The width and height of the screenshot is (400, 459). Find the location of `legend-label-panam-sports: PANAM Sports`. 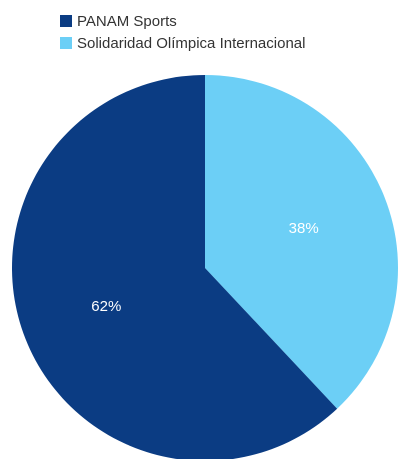

legend-label-panam-sports: PANAM Sports is located at coordinates (127, 21).